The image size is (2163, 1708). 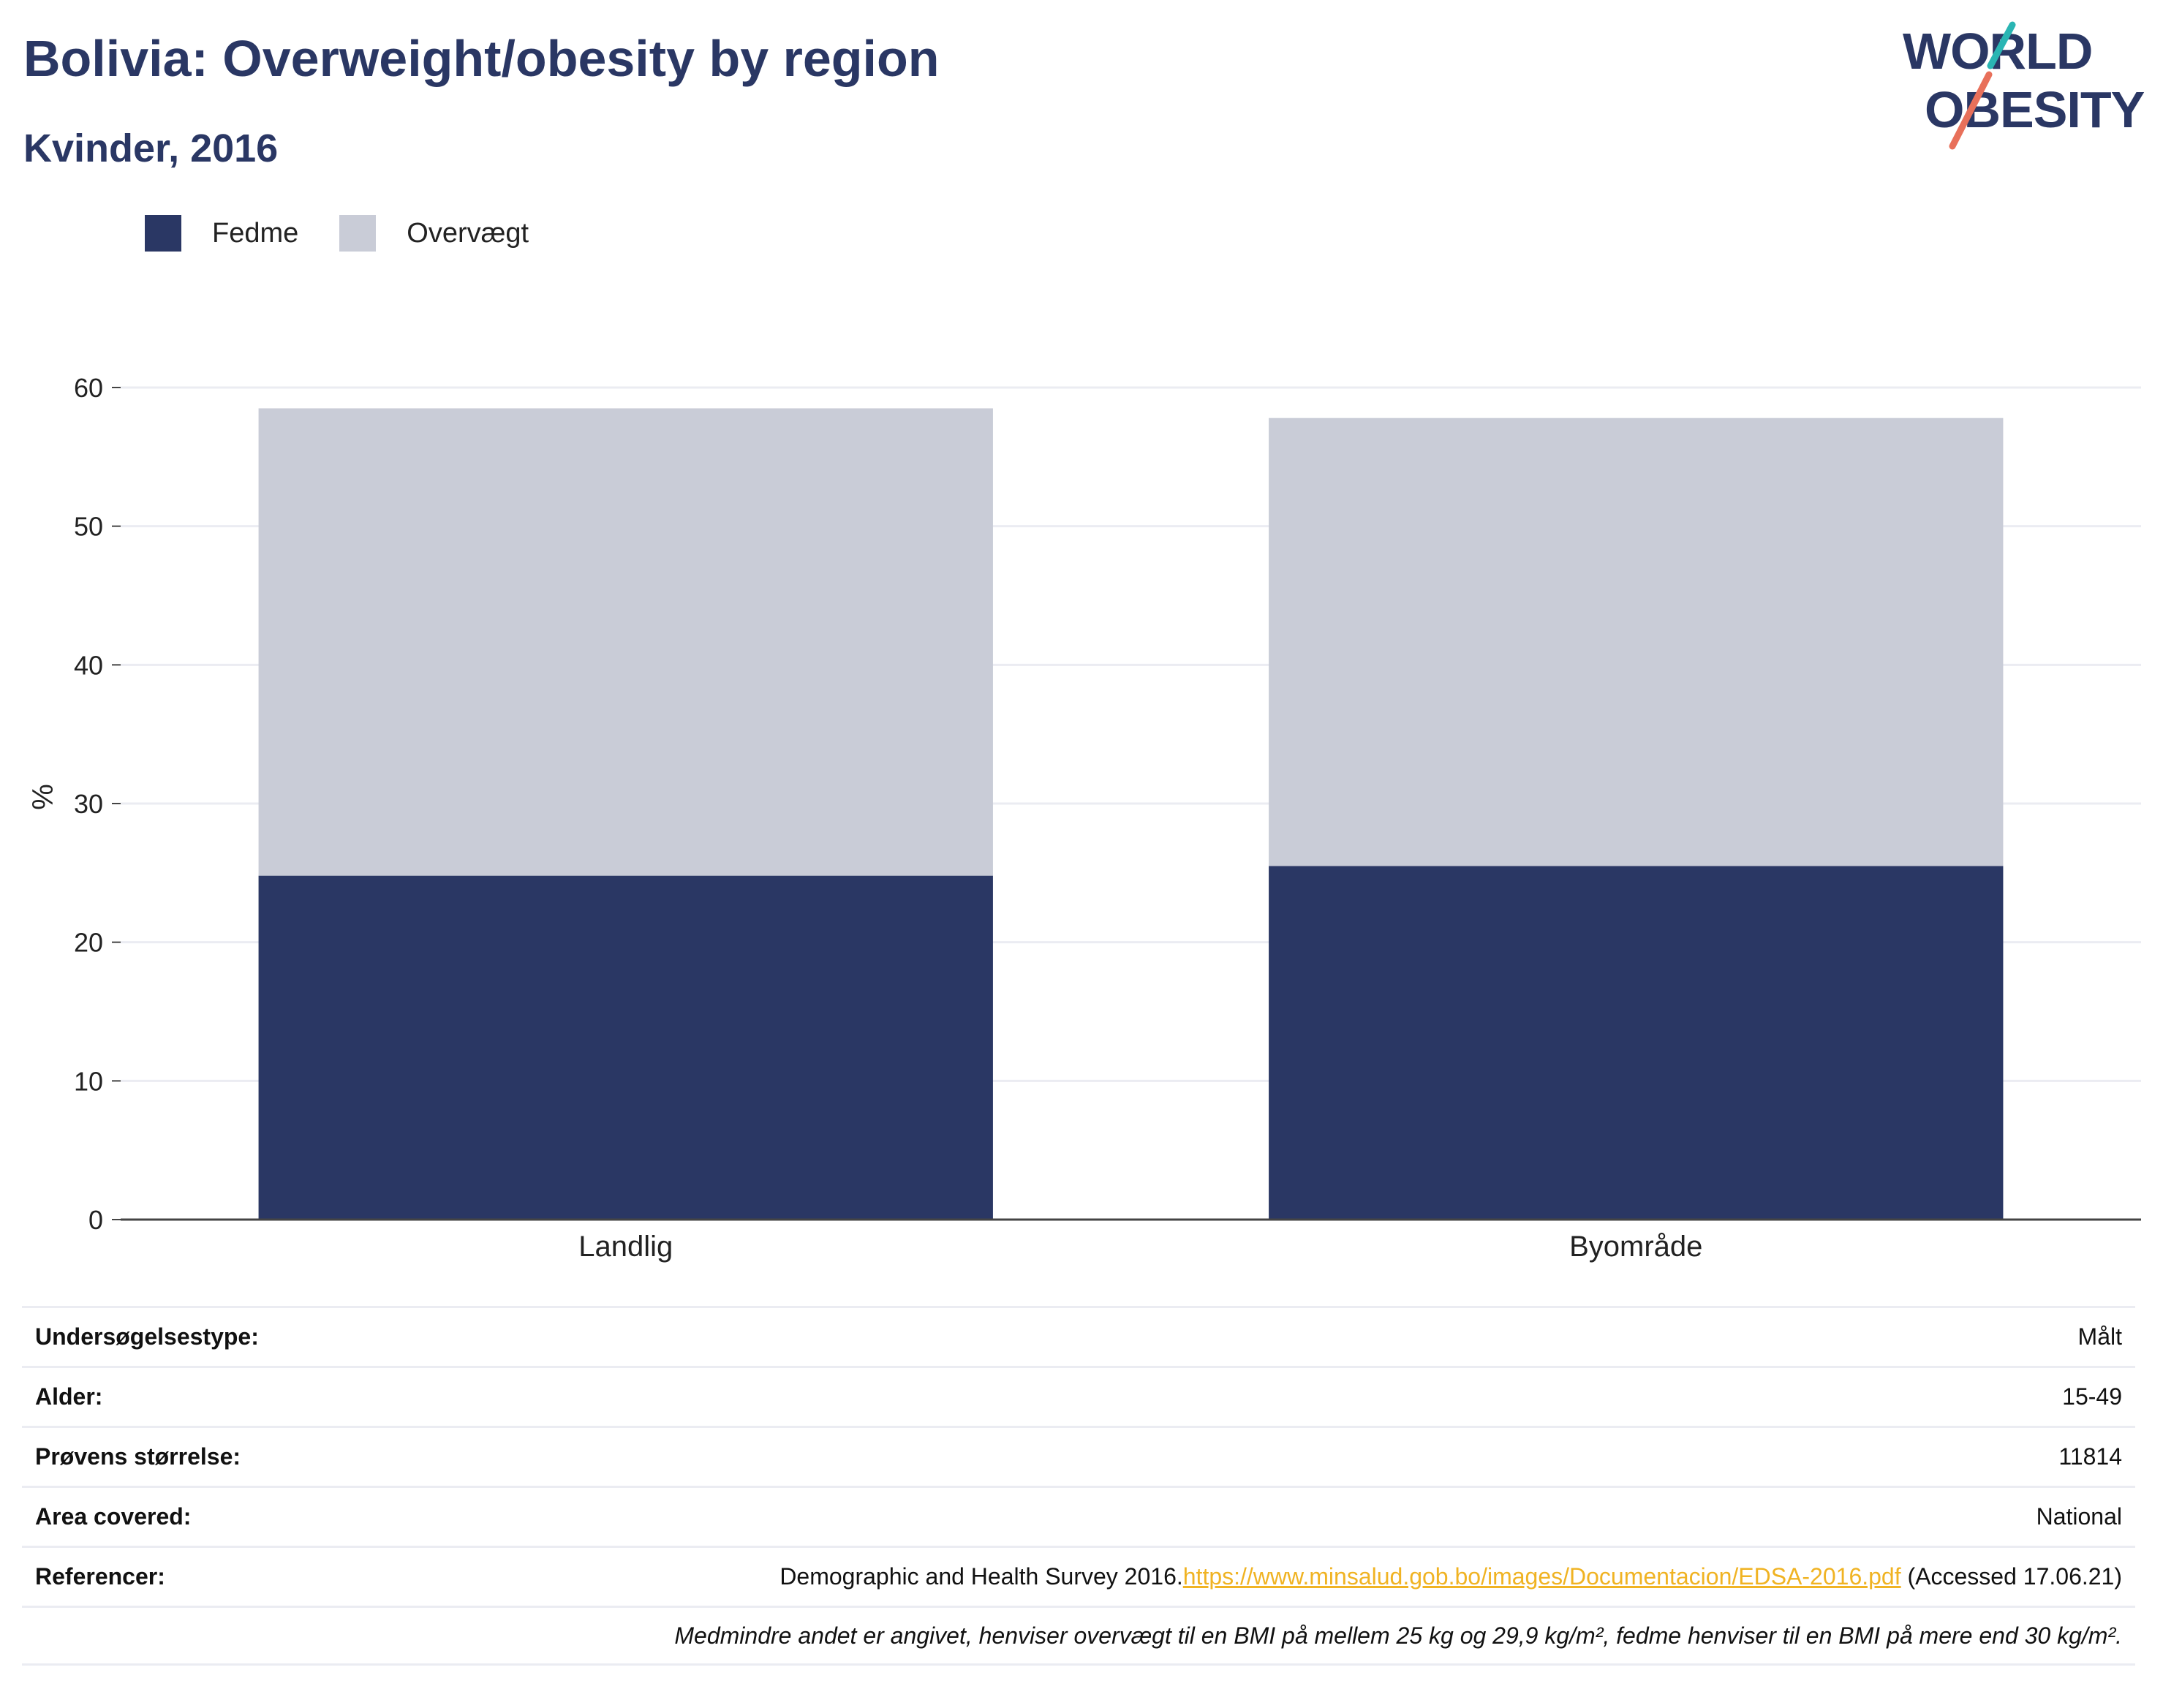 What do you see at coordinates (1635, 1247) in the screenshot?
I see `x-tick-label: Byområde` at bounding box center [1635, 1247].